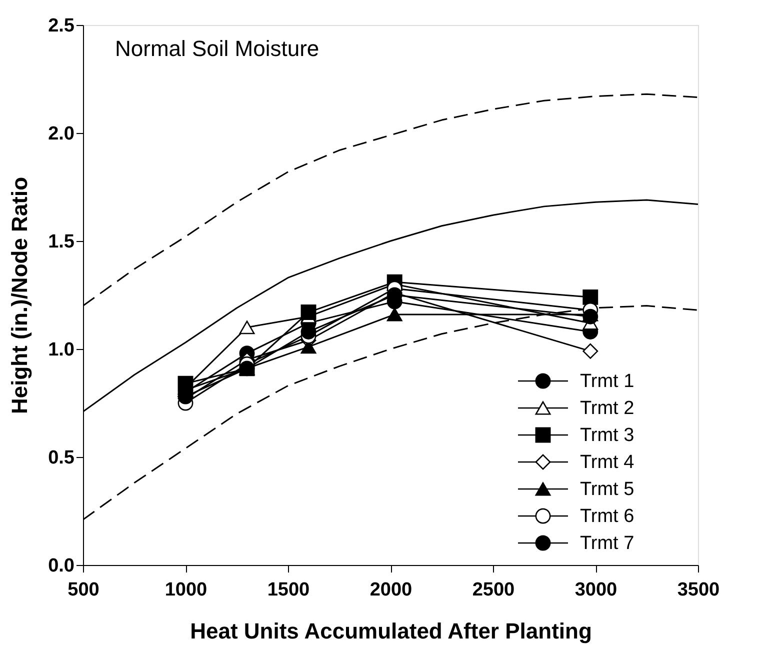  I want to click on x-tick-label: 3000, so click(596, 590).